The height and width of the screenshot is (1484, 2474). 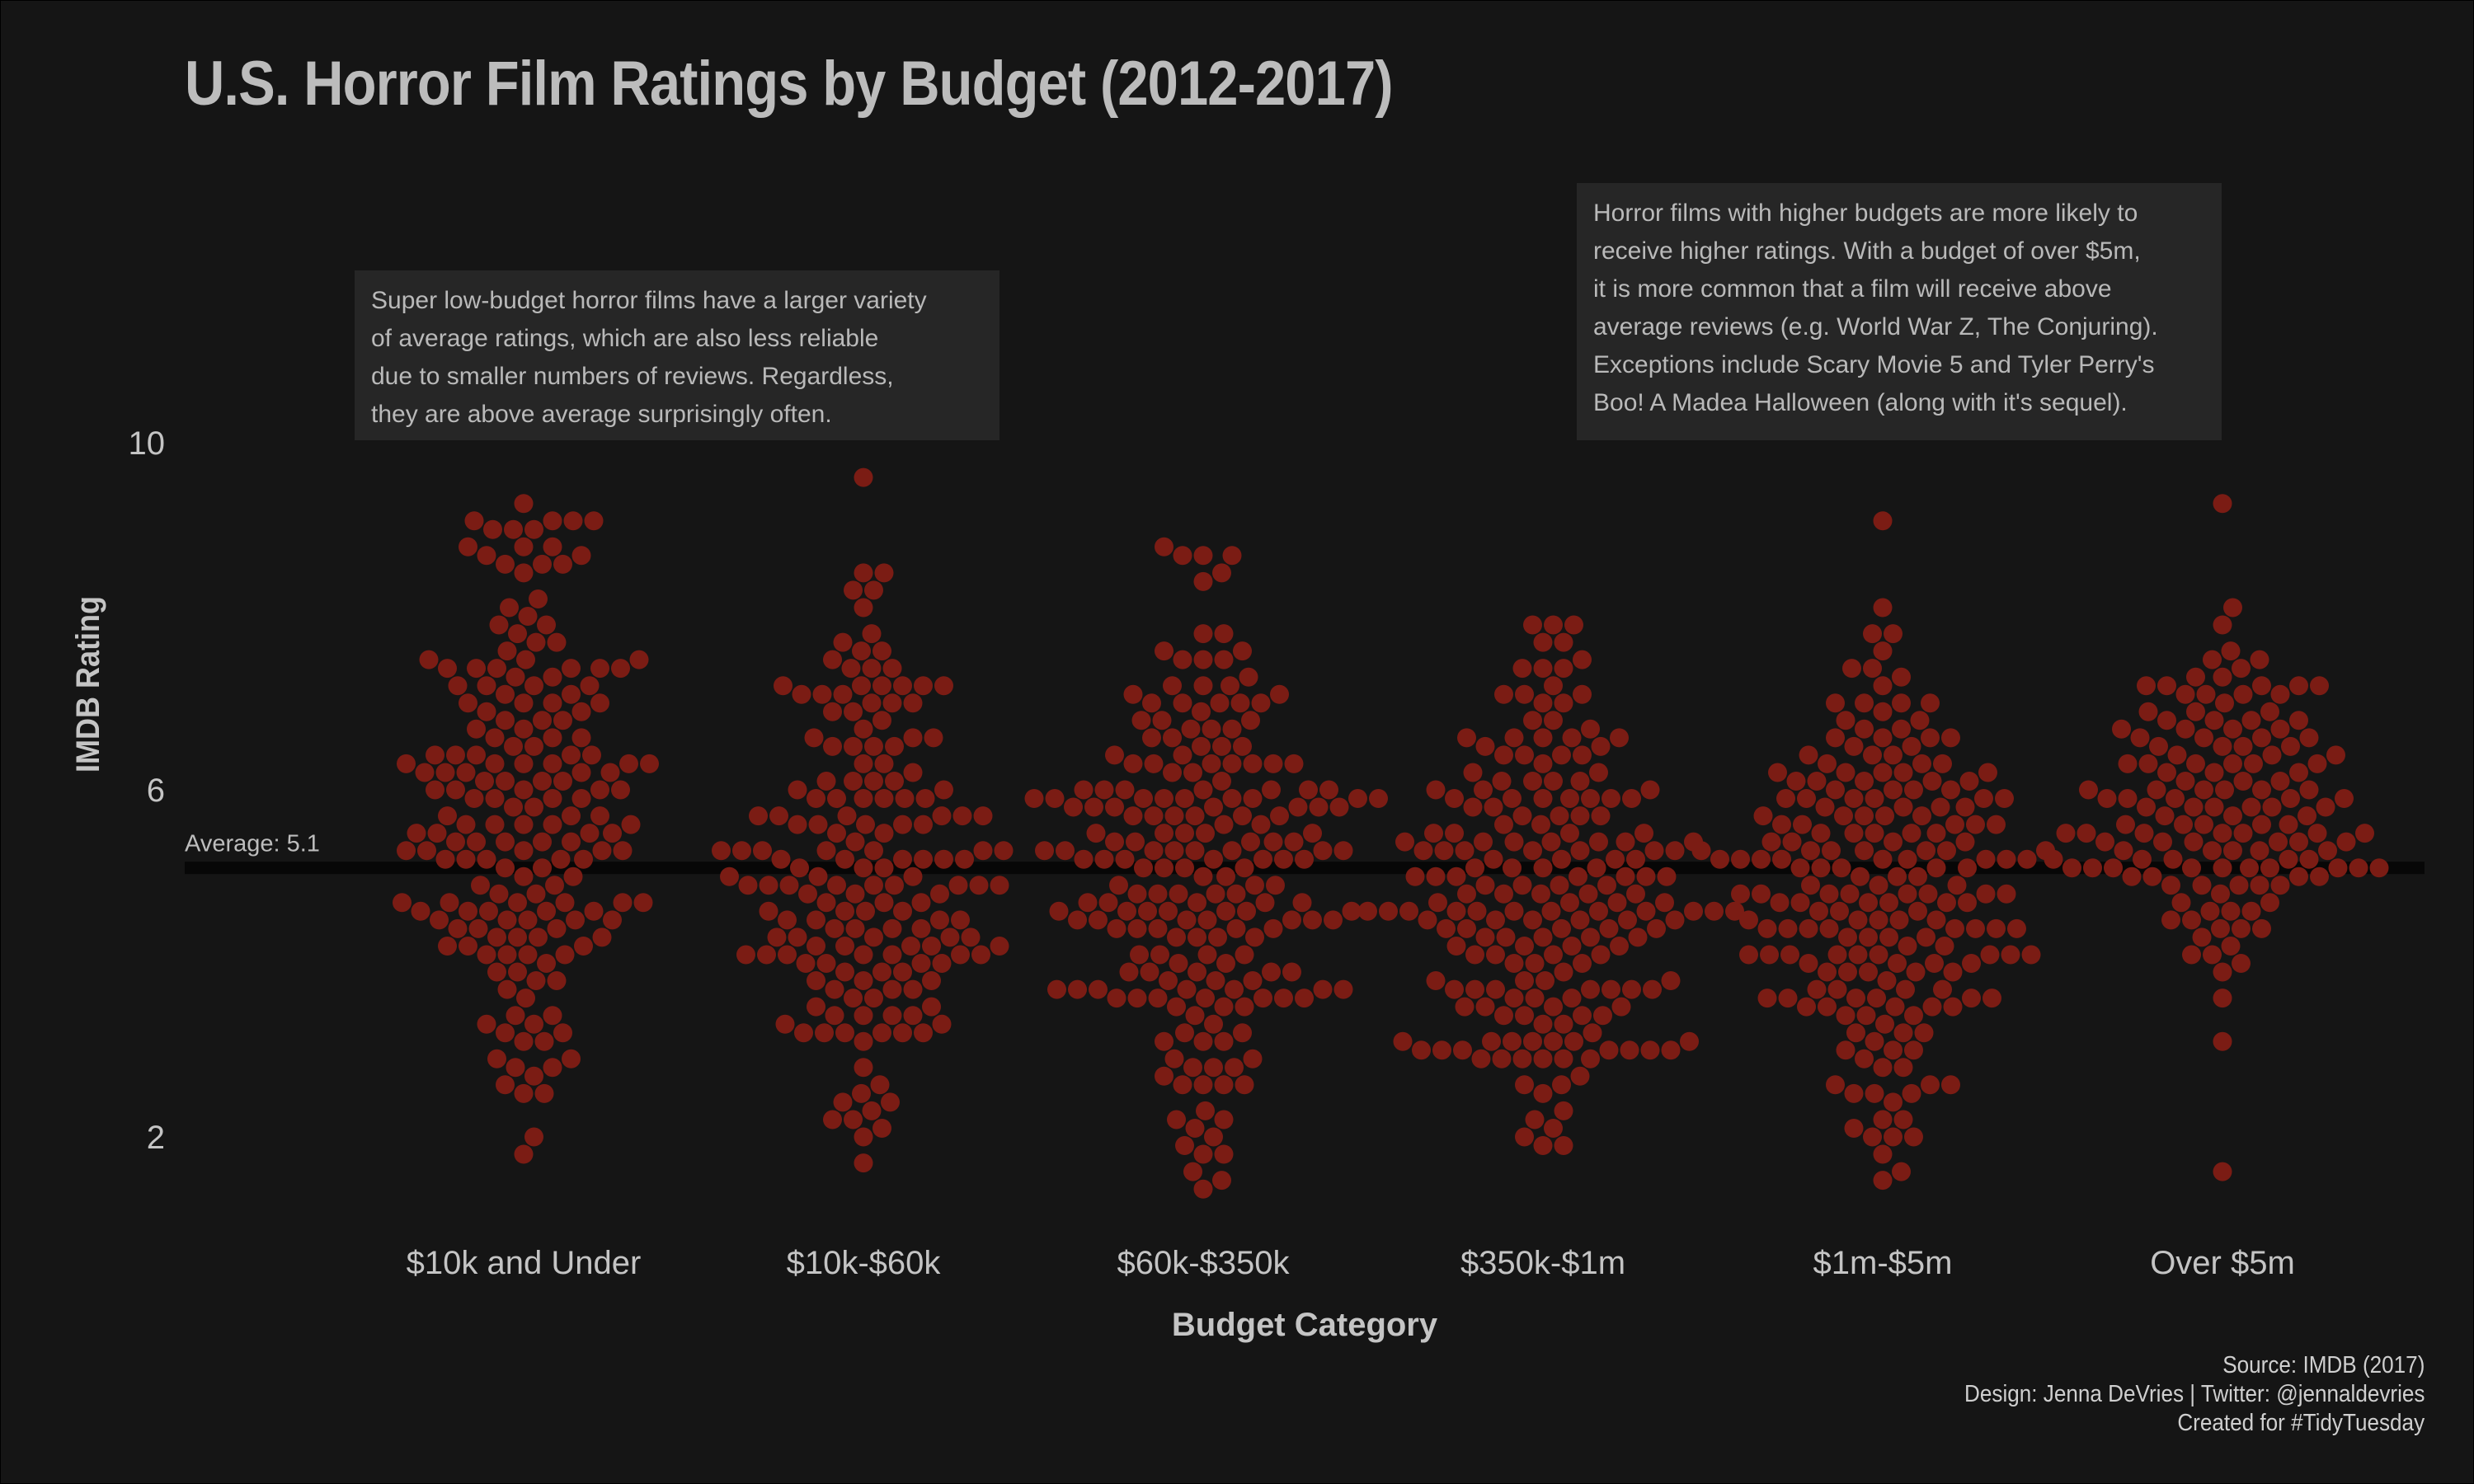 What do you see at coordinates (864, 1263) in the screenshot?
I see `x-tick-label: $10k-$60k` at bounding box center [864, 1263].